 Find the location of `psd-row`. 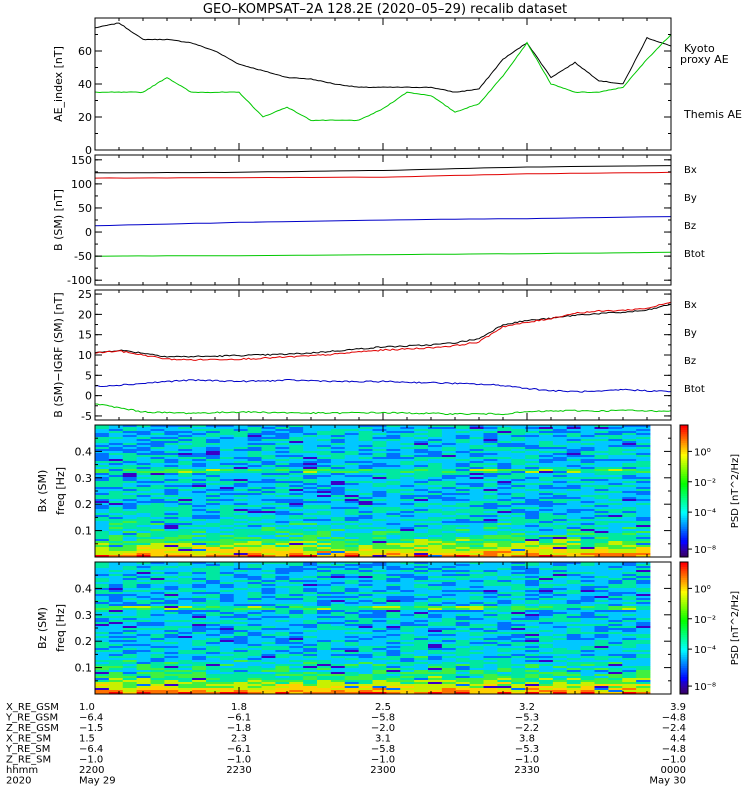

psd-row is located at coordinates (373, 512).